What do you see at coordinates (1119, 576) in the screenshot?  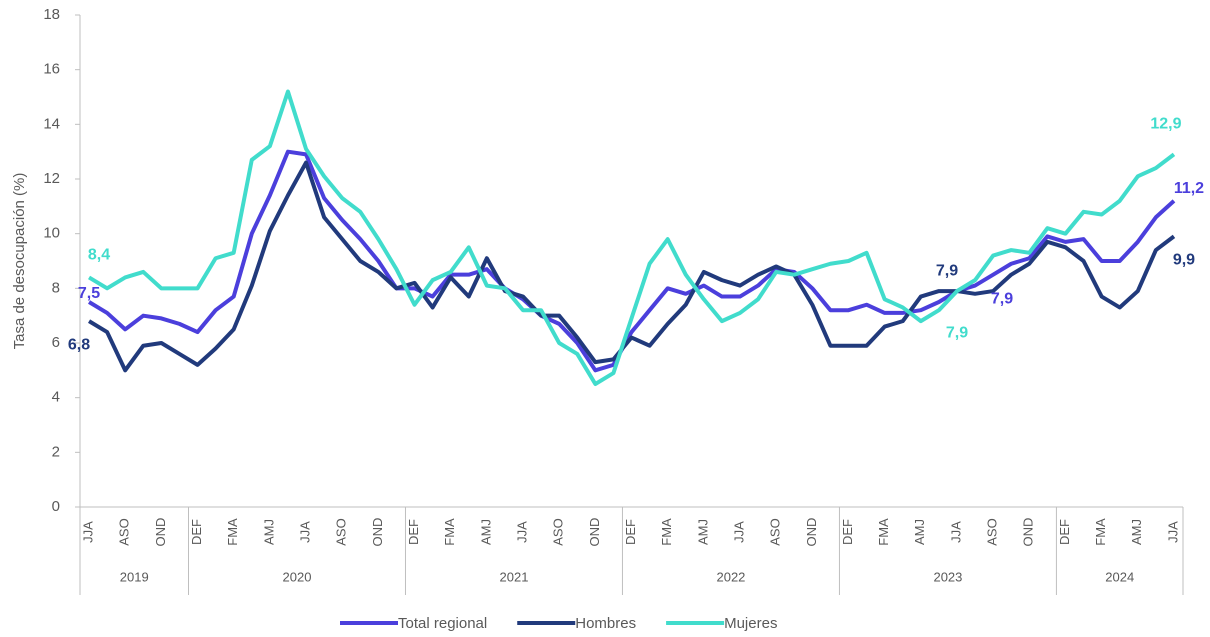 I see `group-label: 2024` at bounding box center [1119, 576].